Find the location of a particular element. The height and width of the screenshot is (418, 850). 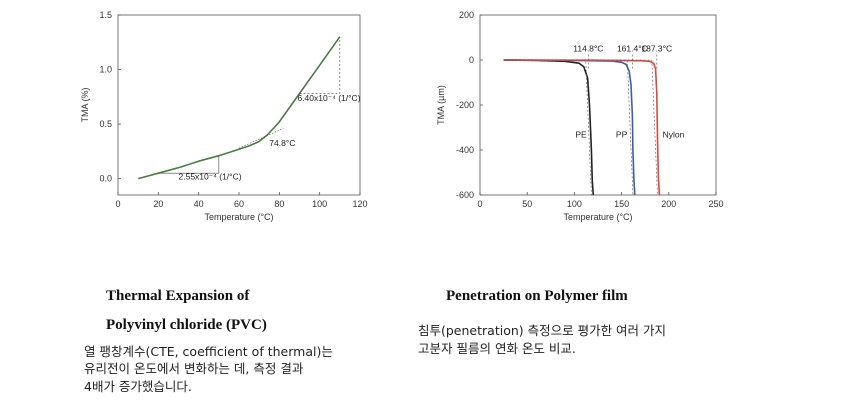

tma-y-axis-label: TMA (%) is located at coordinates (85, 104).